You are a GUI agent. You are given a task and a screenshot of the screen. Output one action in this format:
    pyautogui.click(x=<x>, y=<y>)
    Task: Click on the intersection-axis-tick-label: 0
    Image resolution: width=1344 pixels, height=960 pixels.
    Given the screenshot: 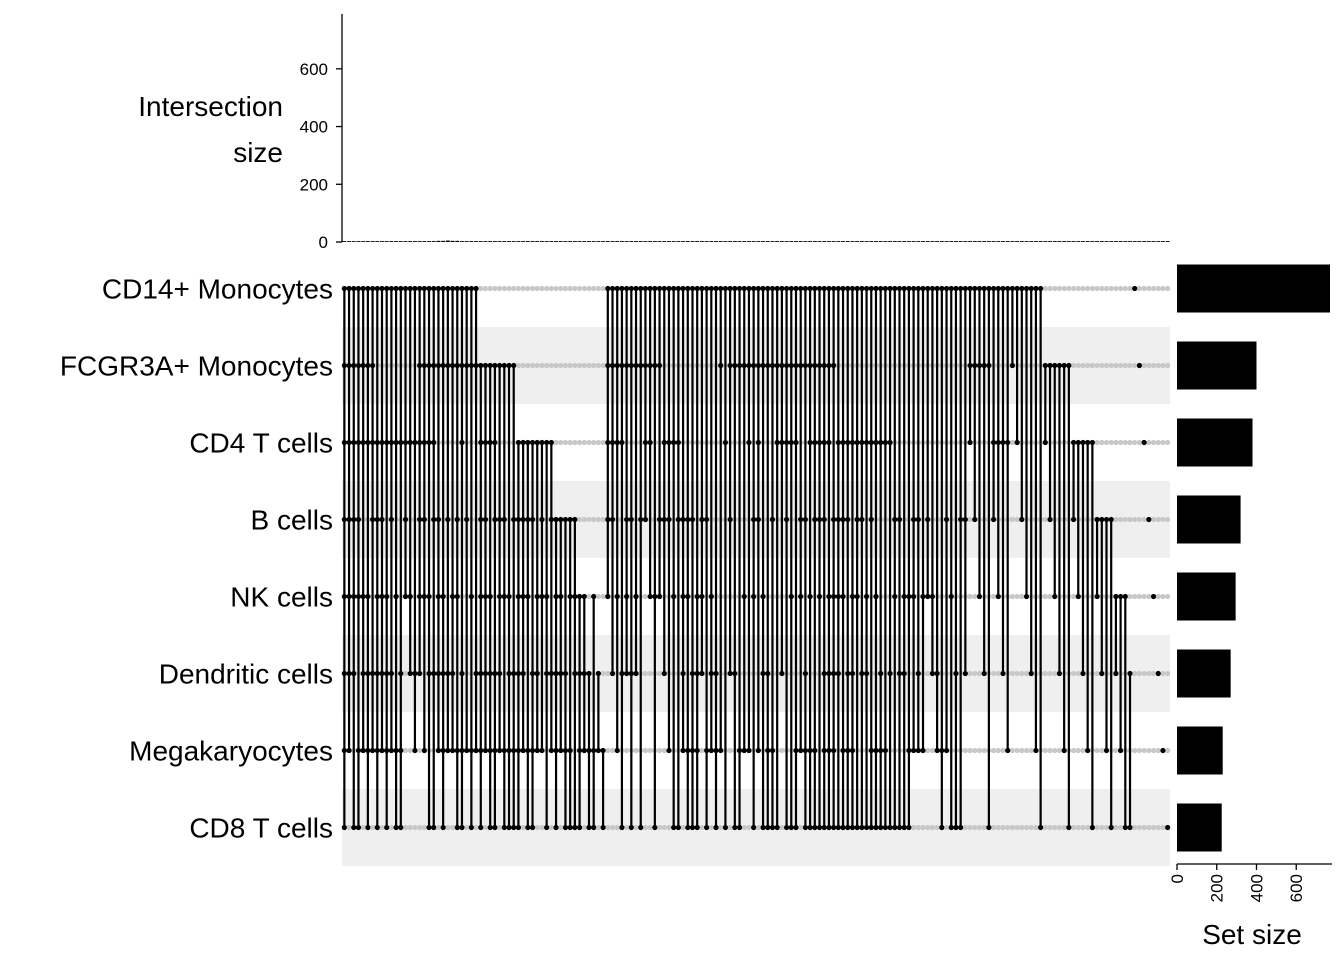 What is the action you would take?
    pyautogui.click(x=323, y=242)
    